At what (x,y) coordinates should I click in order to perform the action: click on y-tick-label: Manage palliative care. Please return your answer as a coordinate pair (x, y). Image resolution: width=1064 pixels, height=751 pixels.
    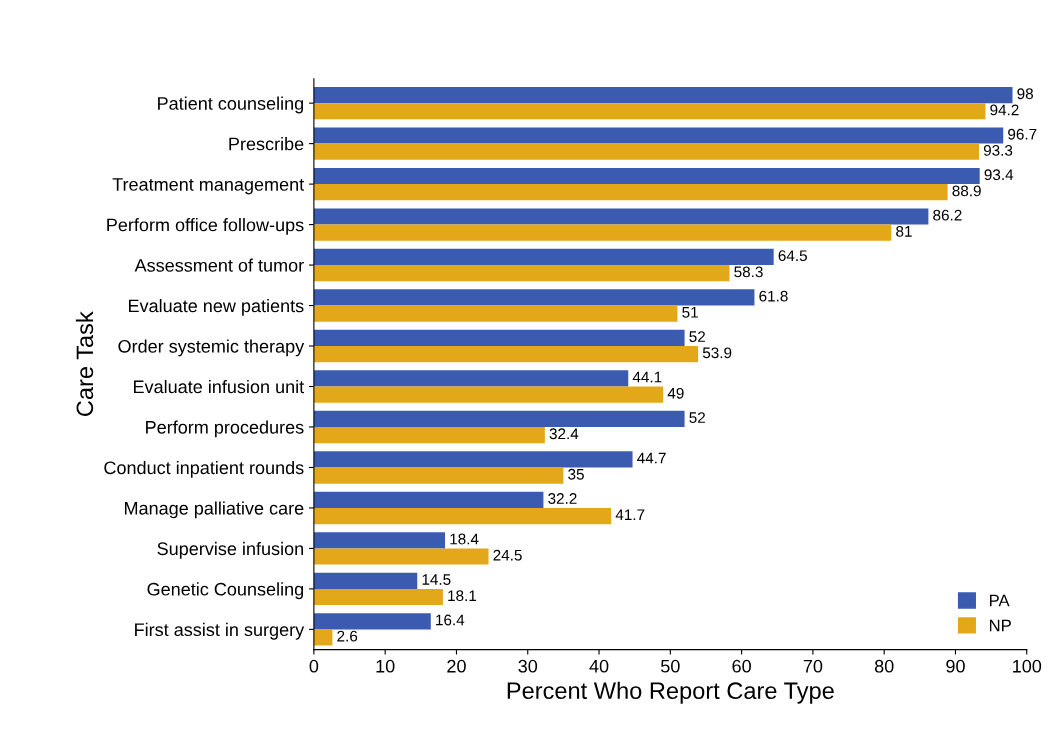
    Looking at the image, I should click on (214, 510).